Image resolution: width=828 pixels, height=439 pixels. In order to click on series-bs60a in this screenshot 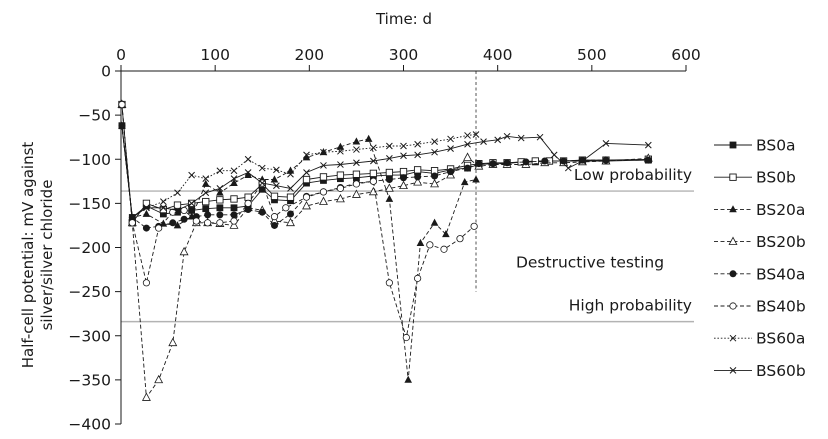, I will do `click(299, 171)`.